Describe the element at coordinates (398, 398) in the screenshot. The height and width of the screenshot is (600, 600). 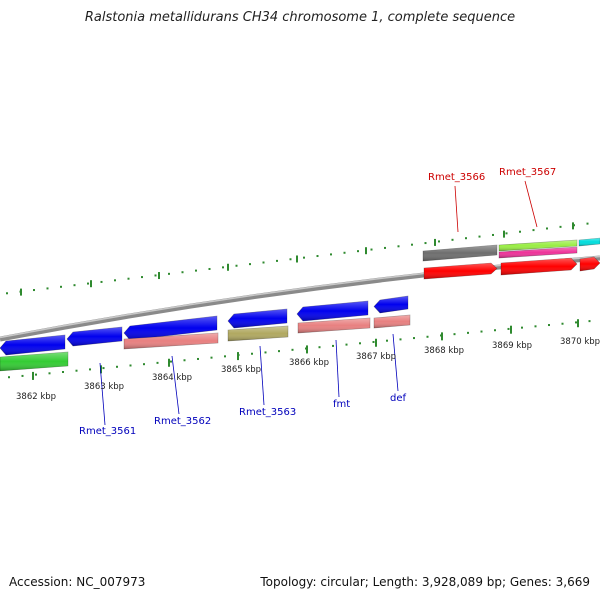
I see `gene-label: def` at that location.